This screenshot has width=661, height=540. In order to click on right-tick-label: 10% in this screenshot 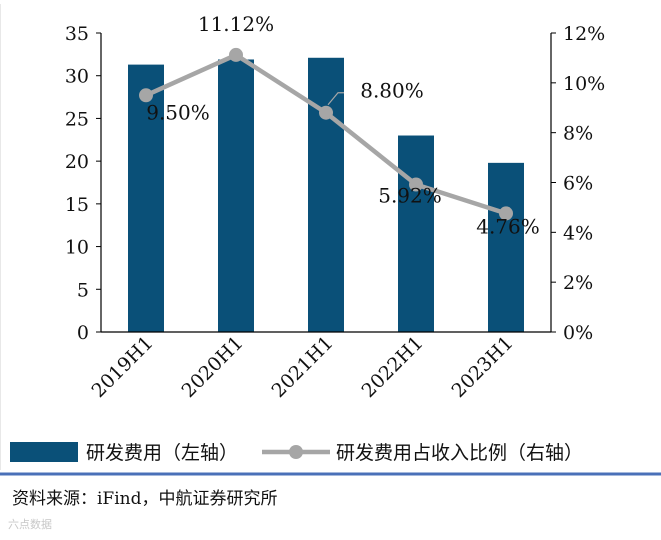, I will do `click(584, 84)`.